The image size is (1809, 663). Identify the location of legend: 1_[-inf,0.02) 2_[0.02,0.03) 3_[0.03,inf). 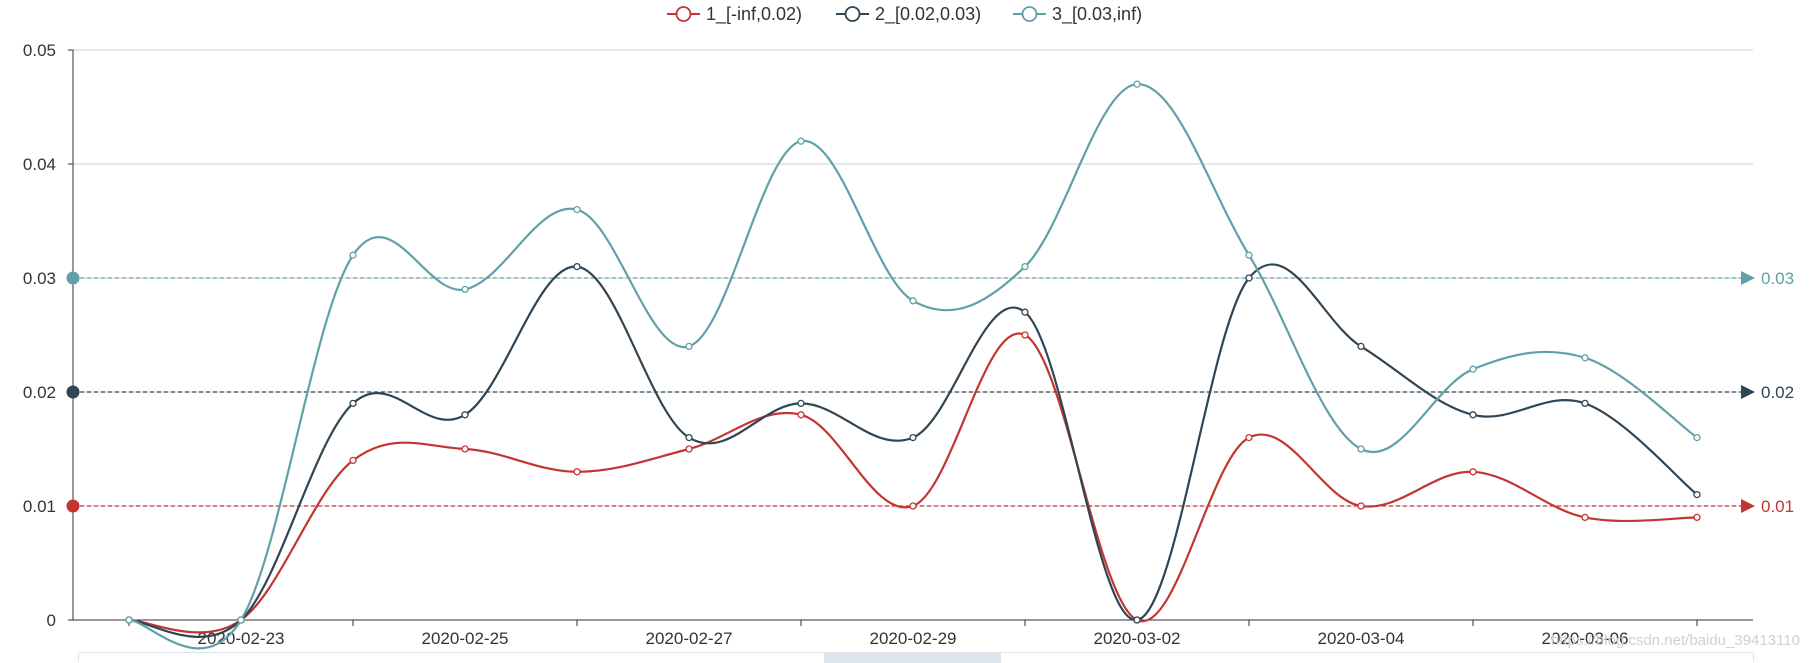
(904, 14).